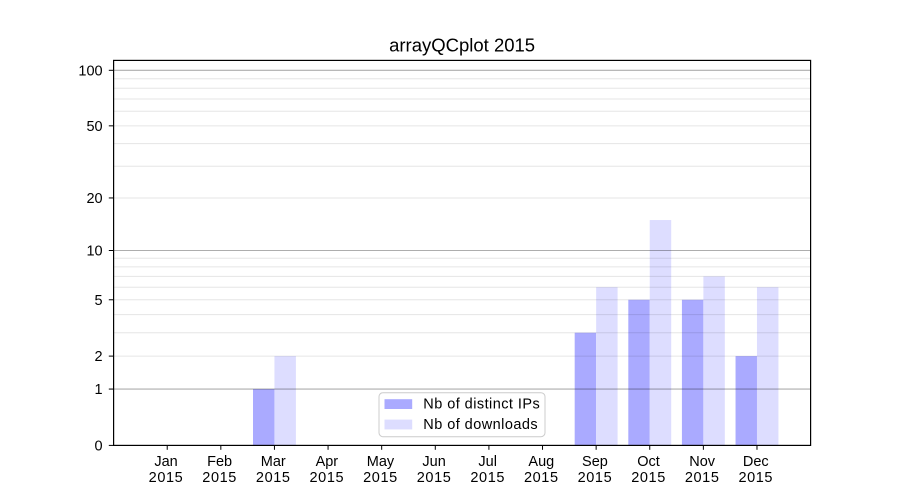 This screenshot has width=900, height=500. What do you see at coordinates (99, 390) in the screenshot?
I see `svg-text: 1` at bounding box center [99, 390].